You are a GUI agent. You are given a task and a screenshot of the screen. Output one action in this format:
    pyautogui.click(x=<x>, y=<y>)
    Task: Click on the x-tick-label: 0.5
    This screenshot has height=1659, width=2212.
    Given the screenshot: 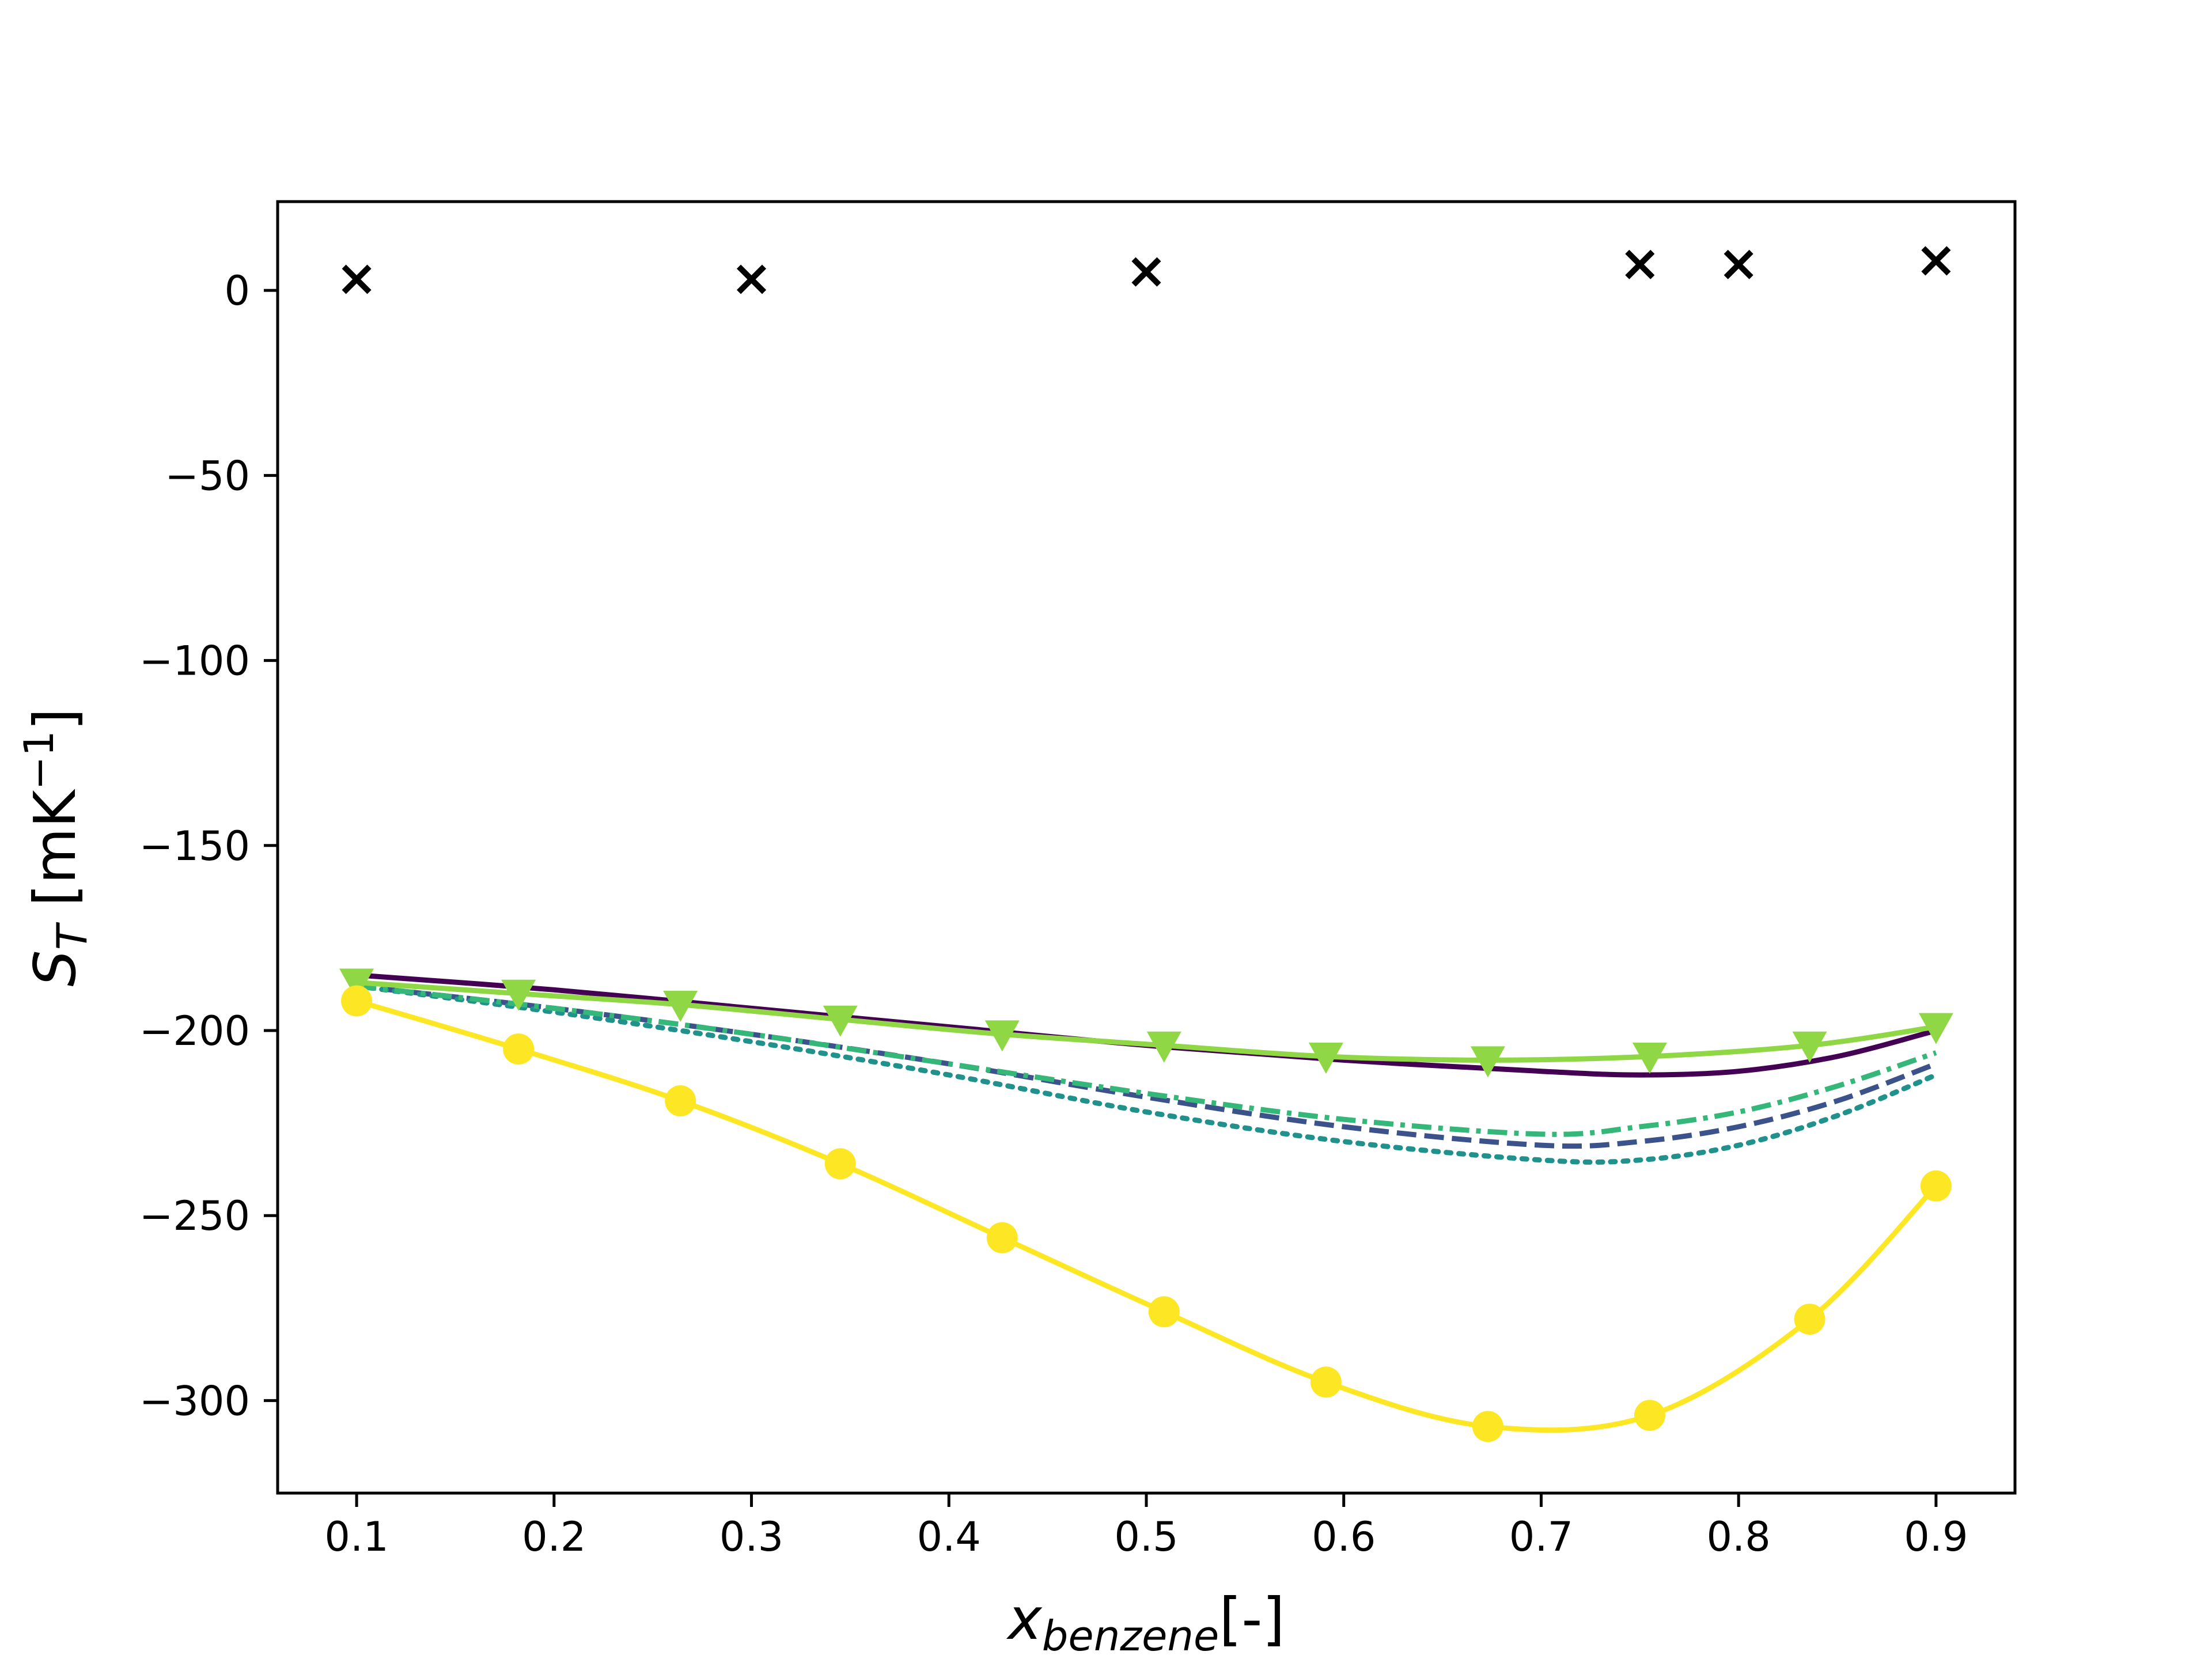 What is the action you would take?
    pyautogui.click(x=1146, y=1536)
    